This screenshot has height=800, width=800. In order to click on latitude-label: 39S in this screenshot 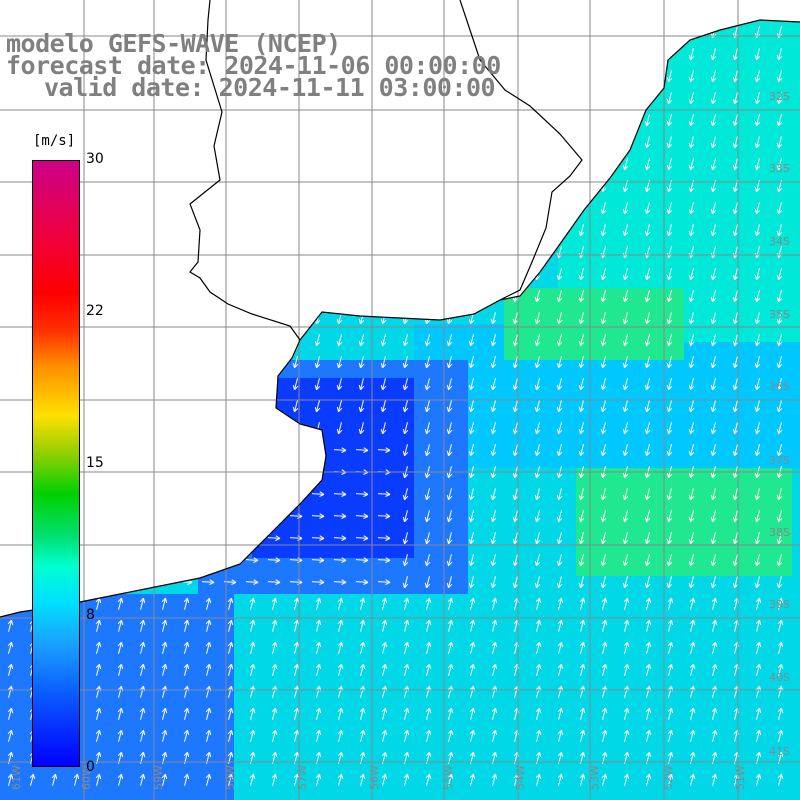, I will do `click(779, 604)`.